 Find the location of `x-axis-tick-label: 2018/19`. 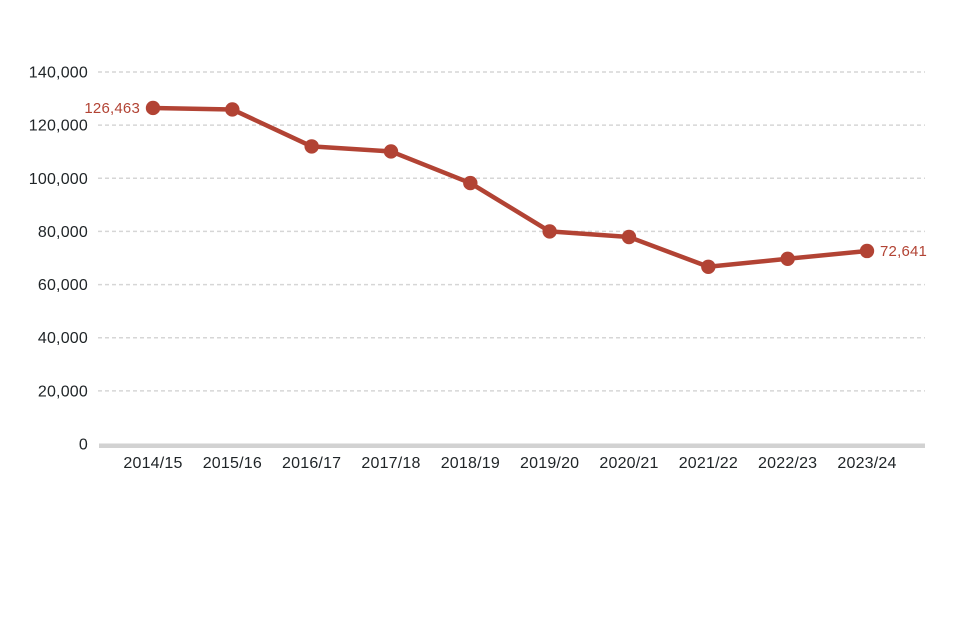

x-axis-tick-label: 2018/19 is located at coordinates (470, 463).